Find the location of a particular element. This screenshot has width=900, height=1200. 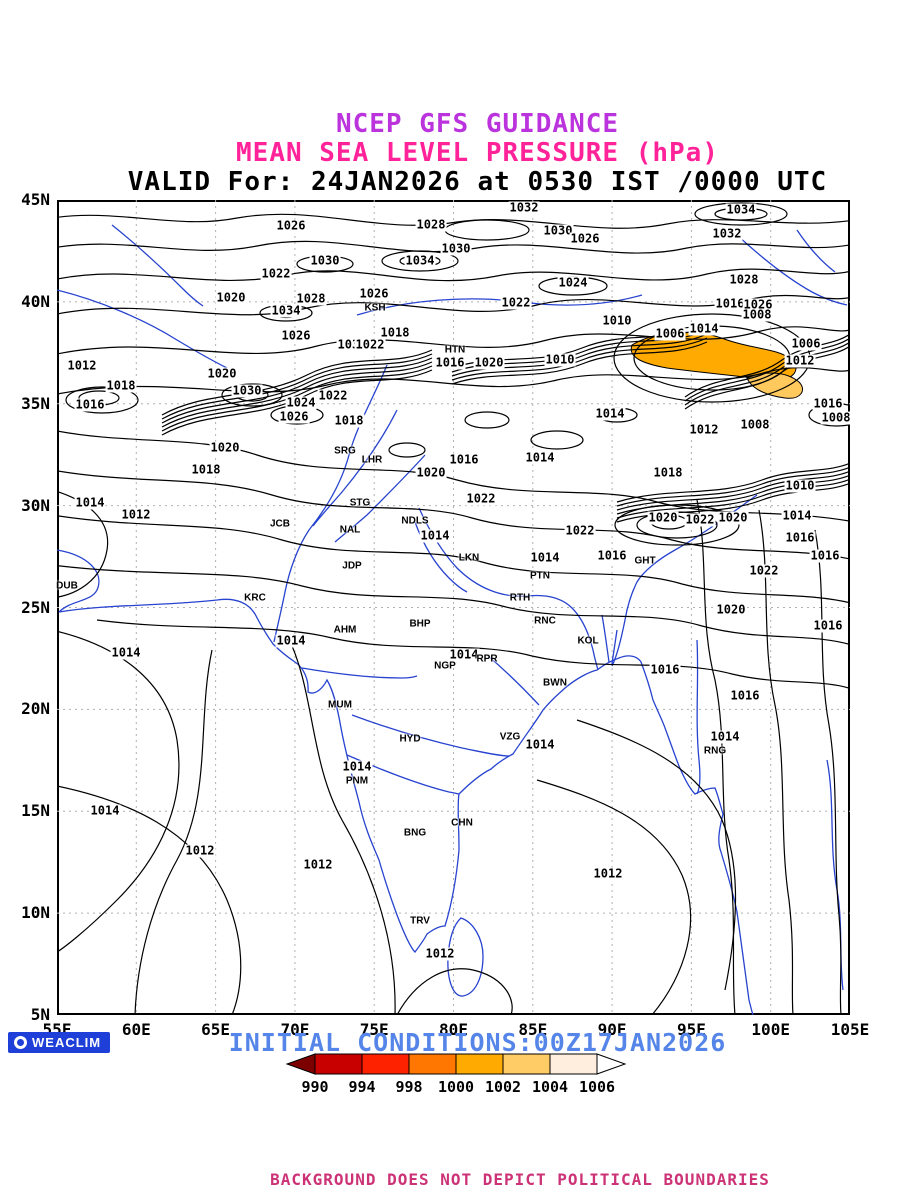

weaclim-icon is located at coordinates (20, 1042).